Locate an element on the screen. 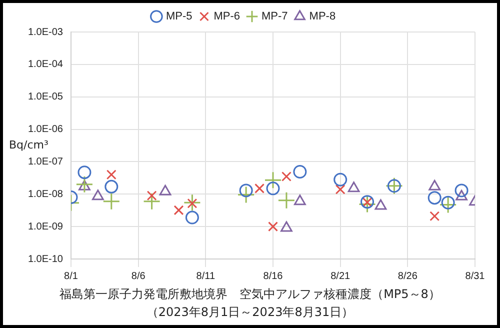 The height and width of the screenshot is (328, 500). x-tick-label: 8/21 is located at coordinates (340, 276).